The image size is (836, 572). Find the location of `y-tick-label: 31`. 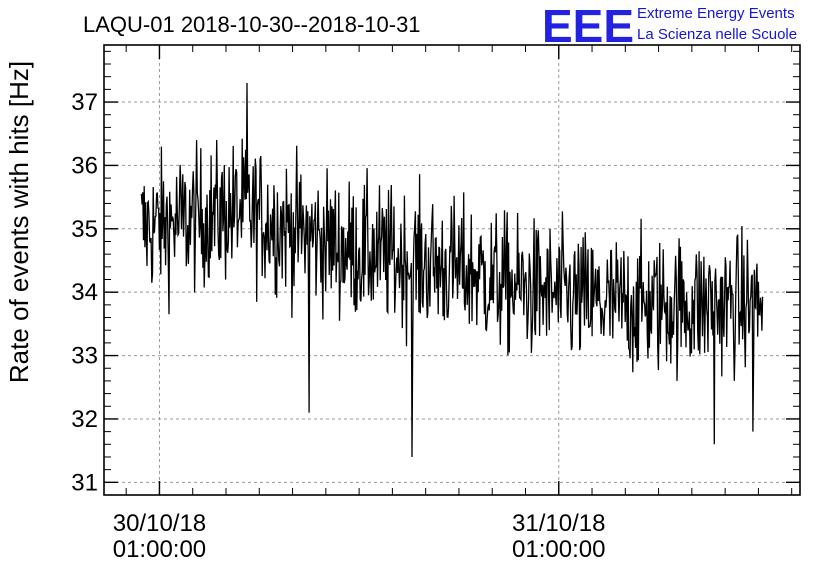

y-tick-label: 31 is located at coordinates (84, 482).